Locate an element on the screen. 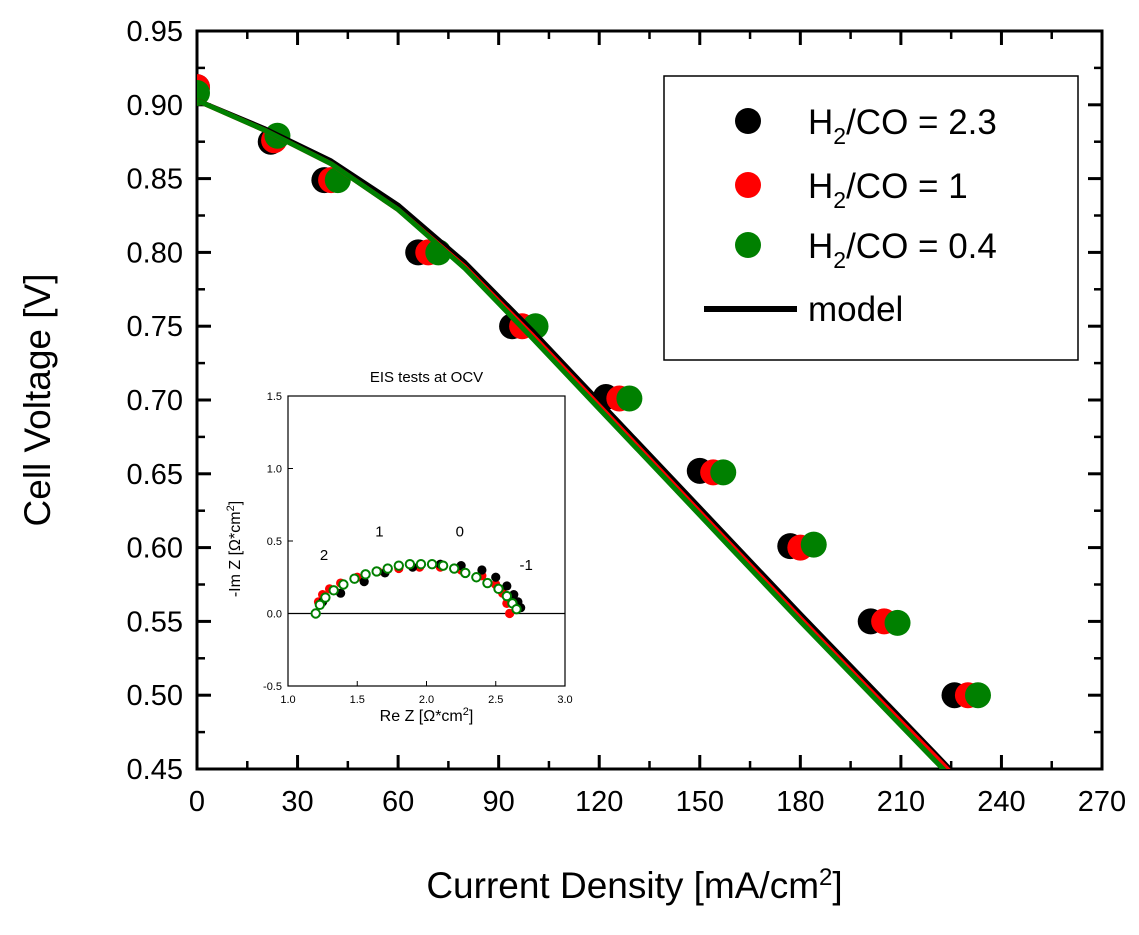  legend-box is located at coordinates (871, 218).